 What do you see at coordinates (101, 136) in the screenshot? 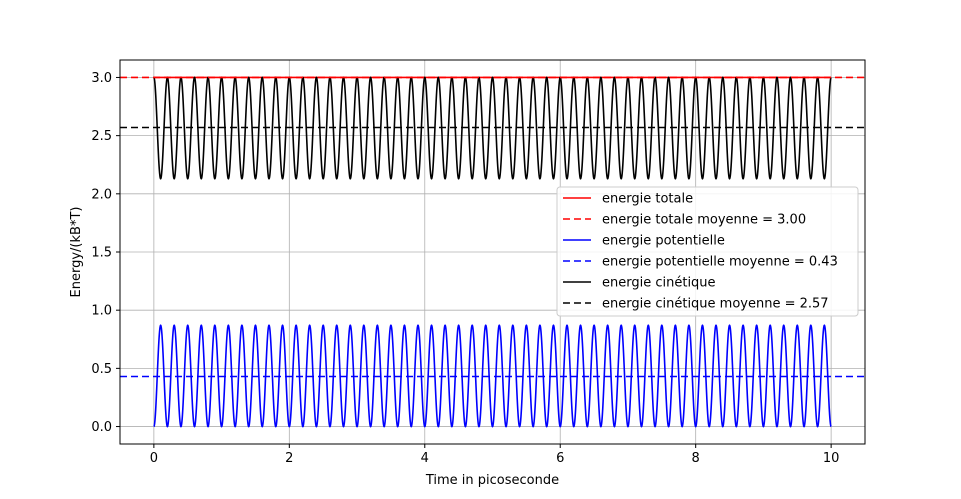
I see `y-tick-label: 2.5` at bounding box center [101, 136].